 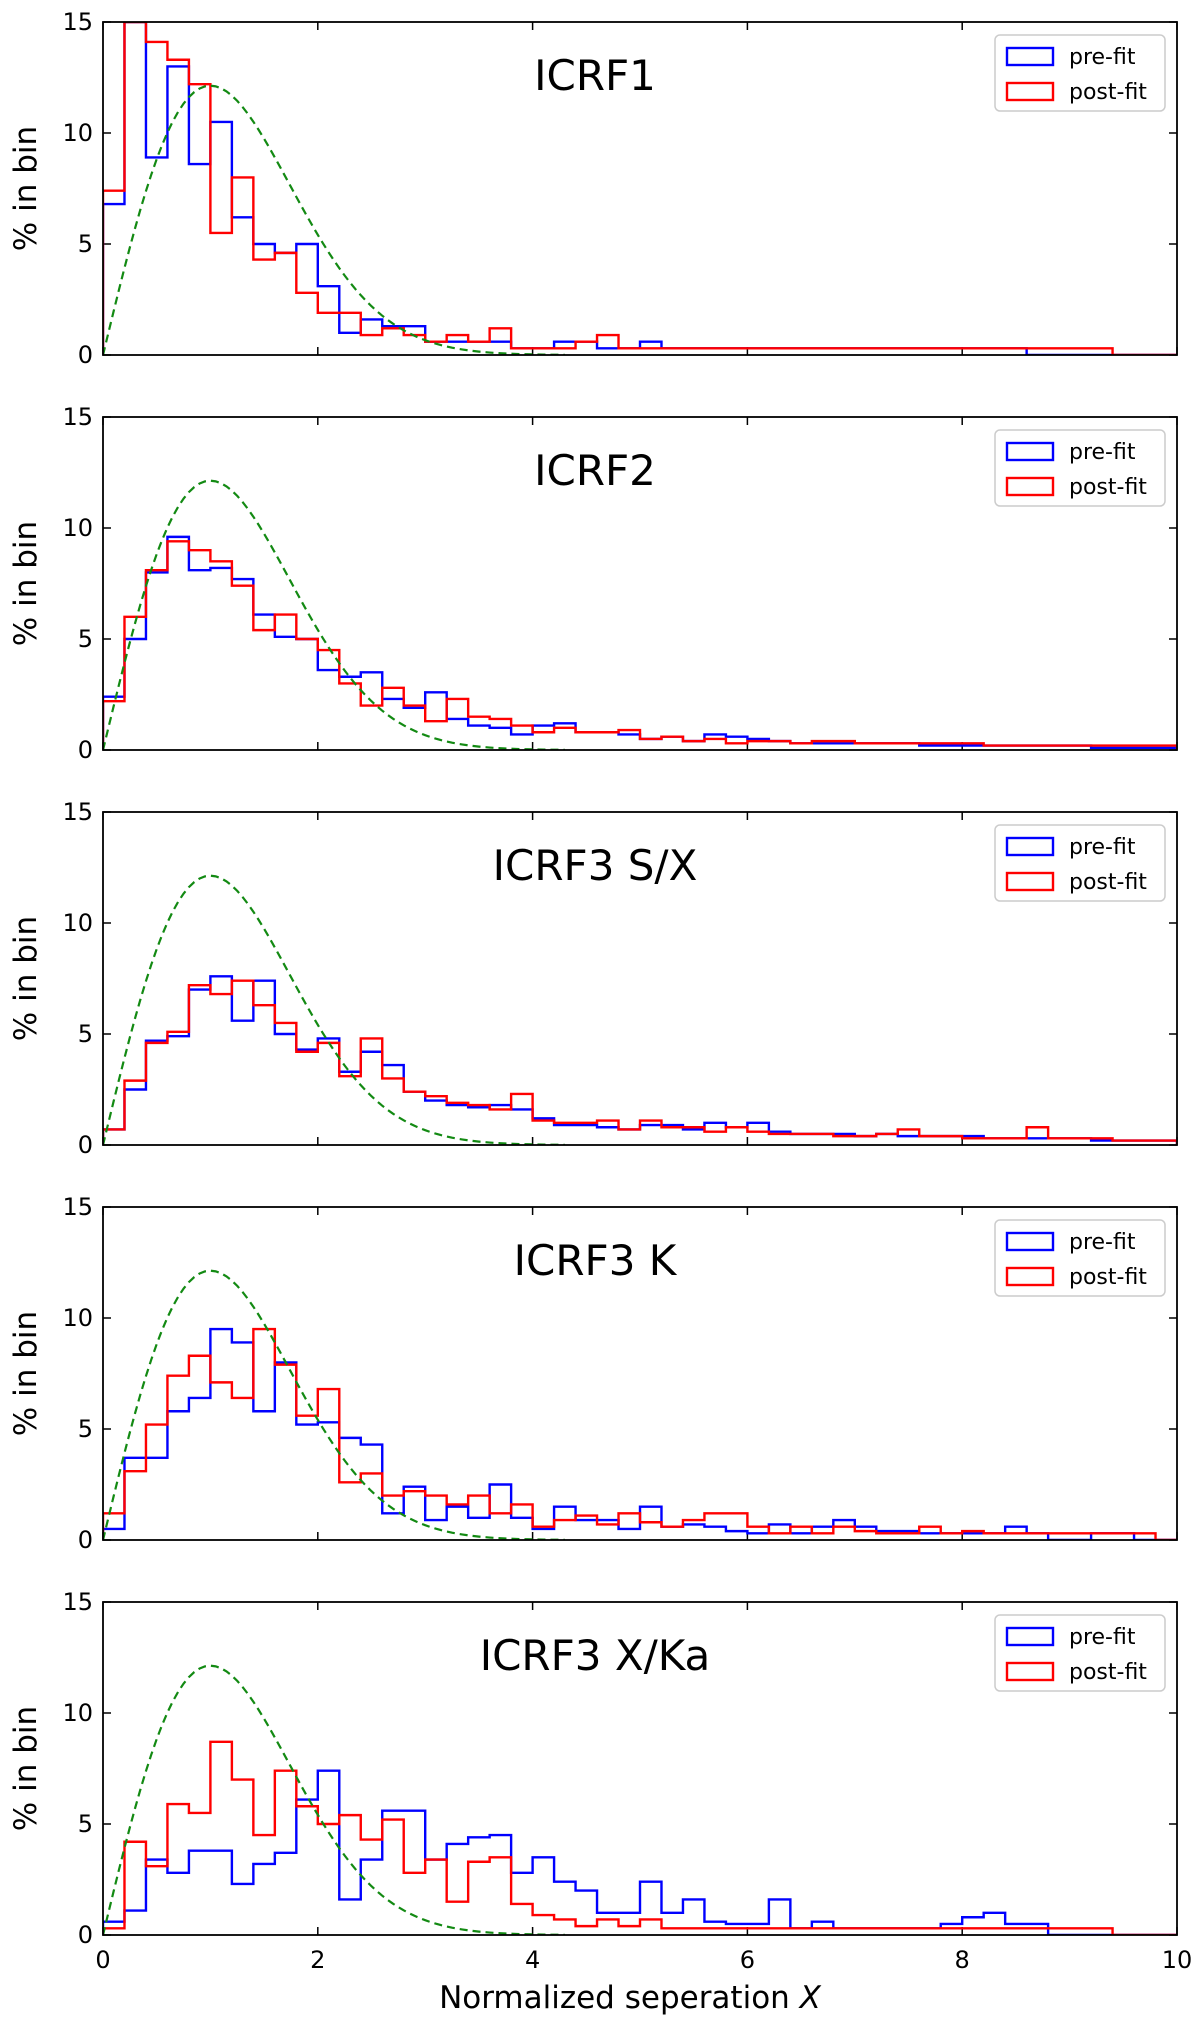 I want to click on x-axis-label-variable: X, so click(x=810, y=1998).